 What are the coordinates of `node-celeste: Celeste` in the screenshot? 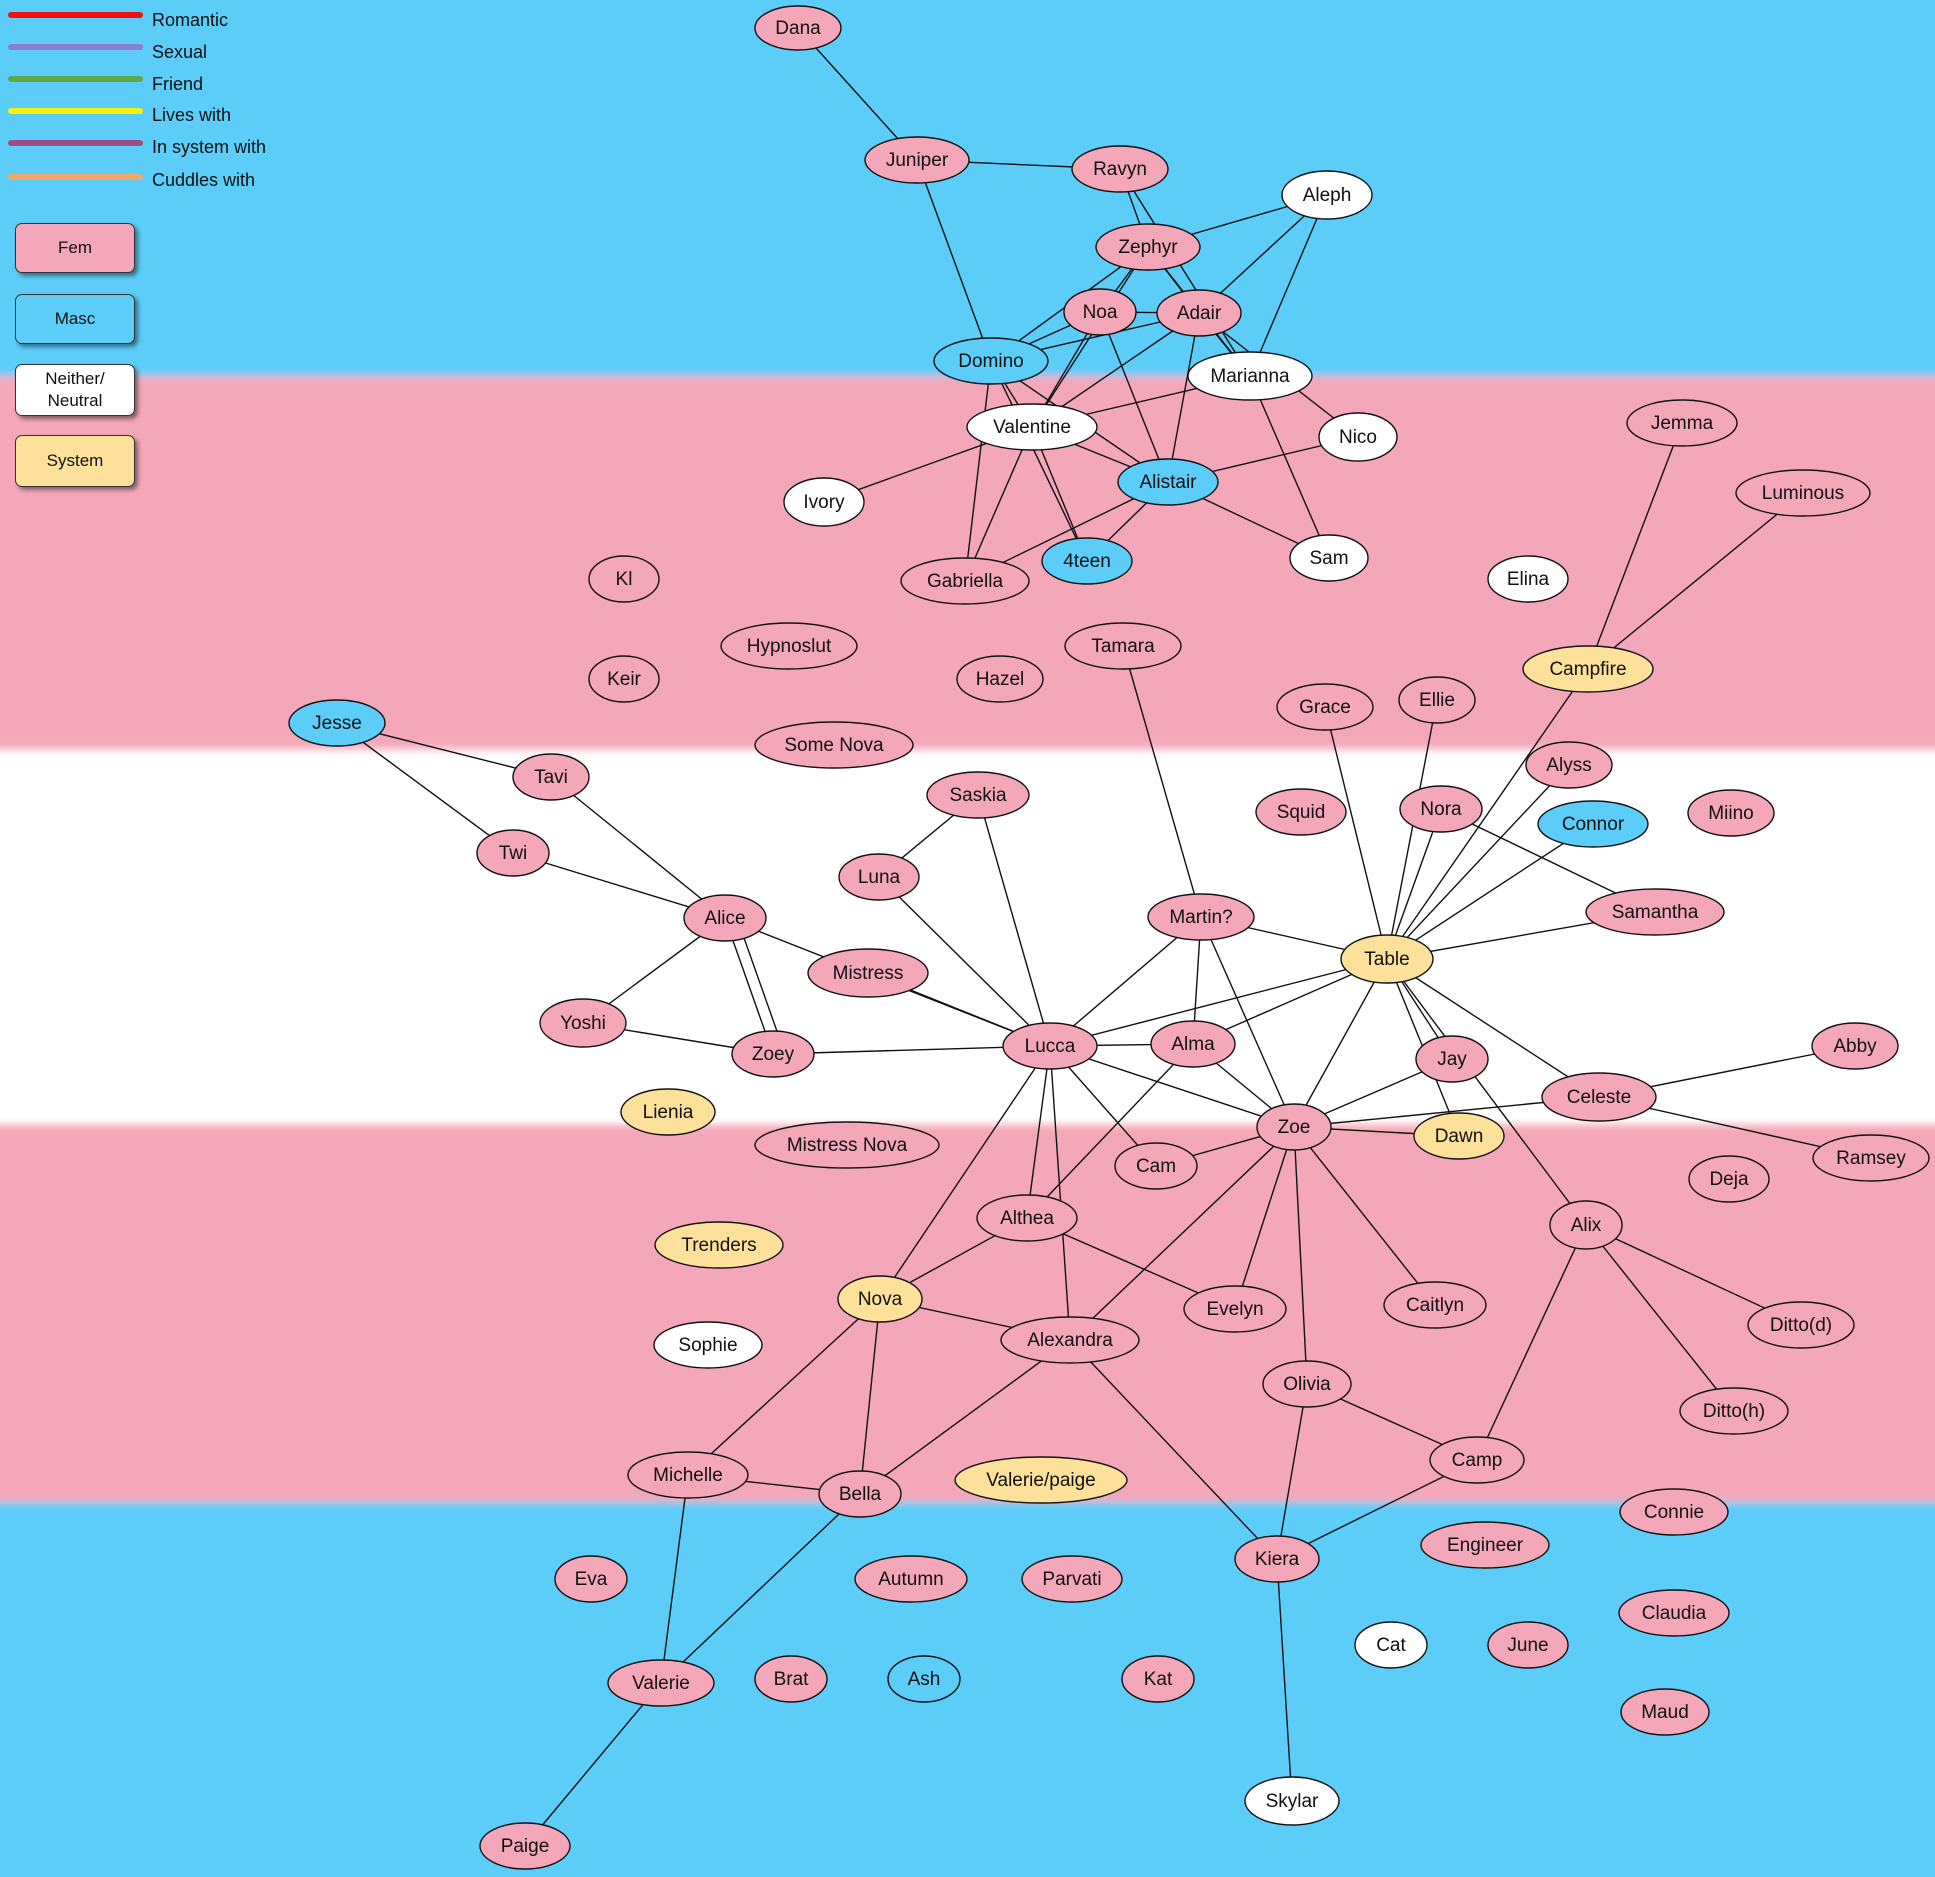 It's located at (1599, 1097).